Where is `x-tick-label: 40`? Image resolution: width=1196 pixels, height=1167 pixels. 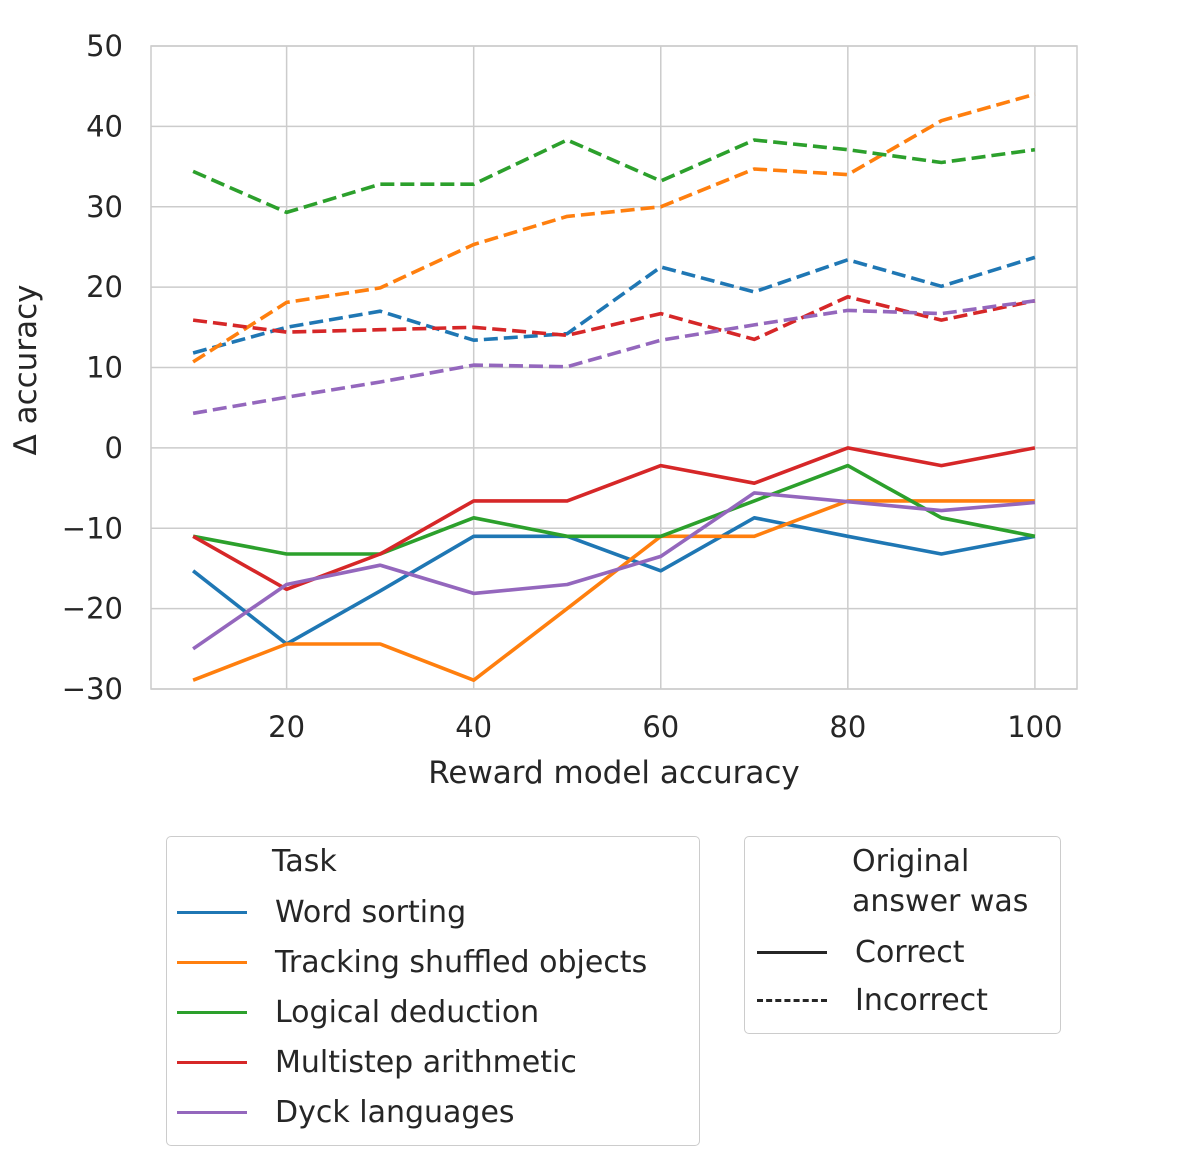
x-tick-label: 40 is located at coordinates (473, 727).